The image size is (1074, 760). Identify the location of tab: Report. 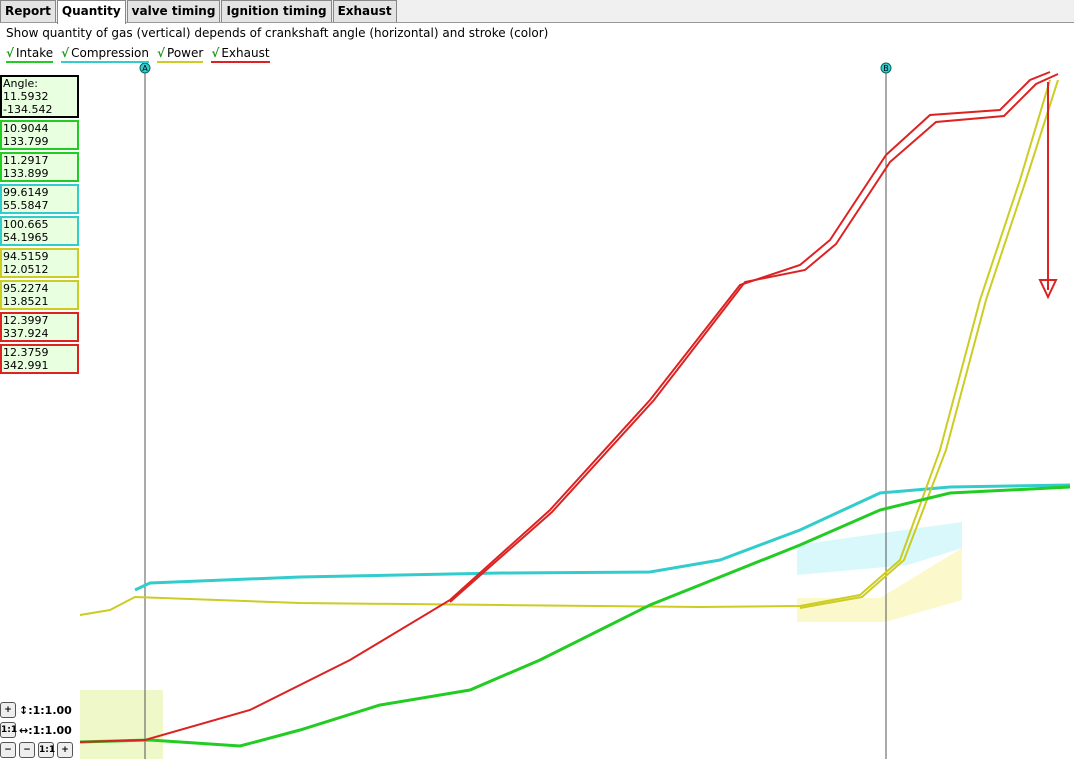
(28, 11).